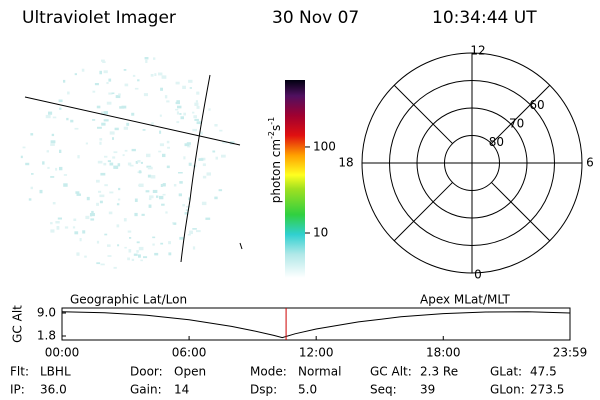 The image size is (600, 400). Describe the element at coordinates (189, 353) in the screenshot. I see `x-tick-label: 06:00` at that location.